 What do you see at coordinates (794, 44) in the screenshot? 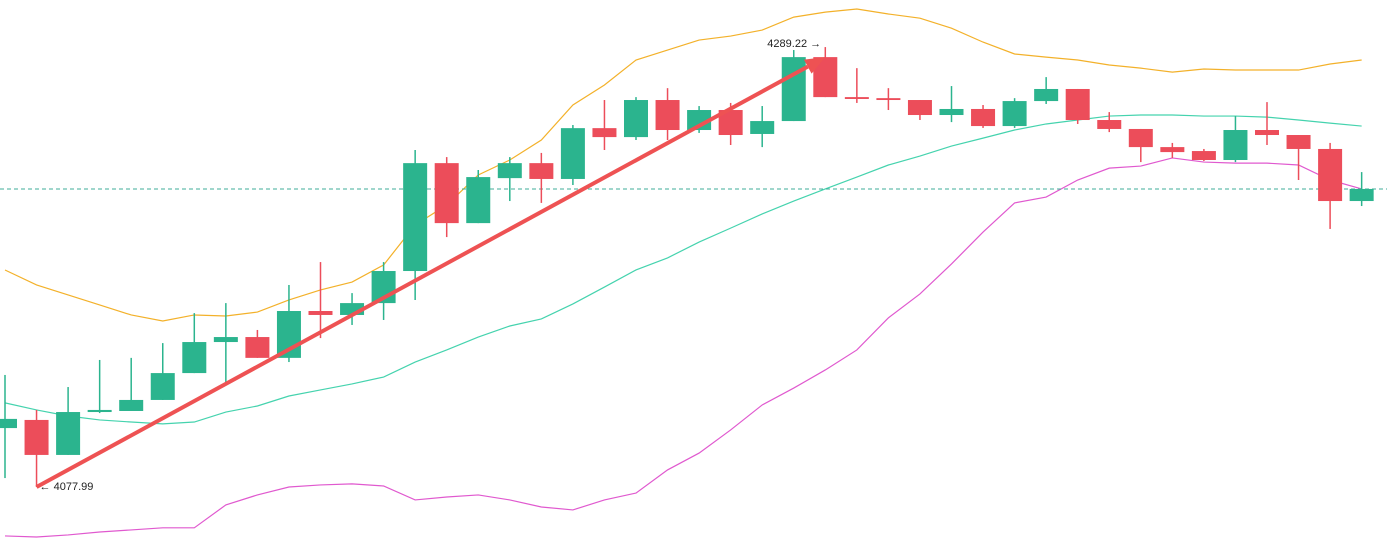
I see `high-label: 4289.22 →` at bounding box center [794, 44].